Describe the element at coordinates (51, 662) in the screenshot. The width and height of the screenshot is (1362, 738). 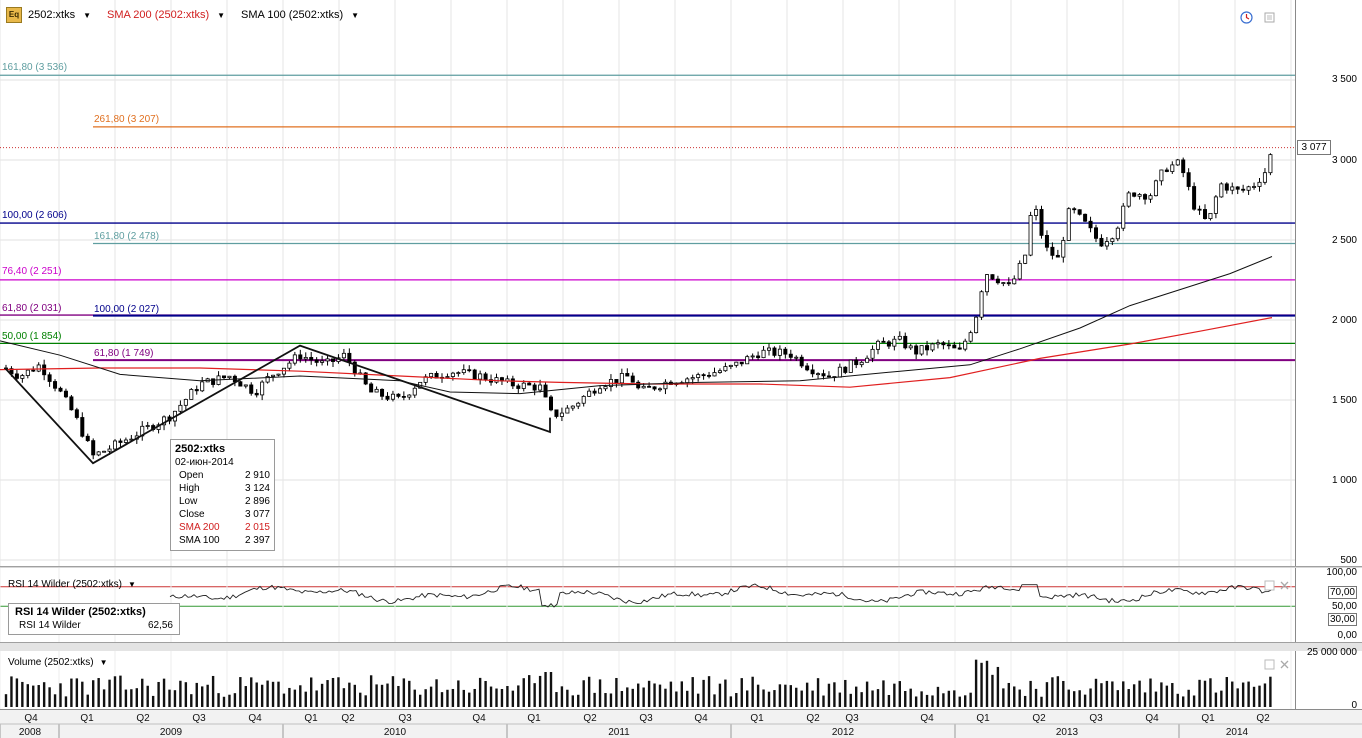
I see `volume-label: Volume (2502:xtks)` at that location.